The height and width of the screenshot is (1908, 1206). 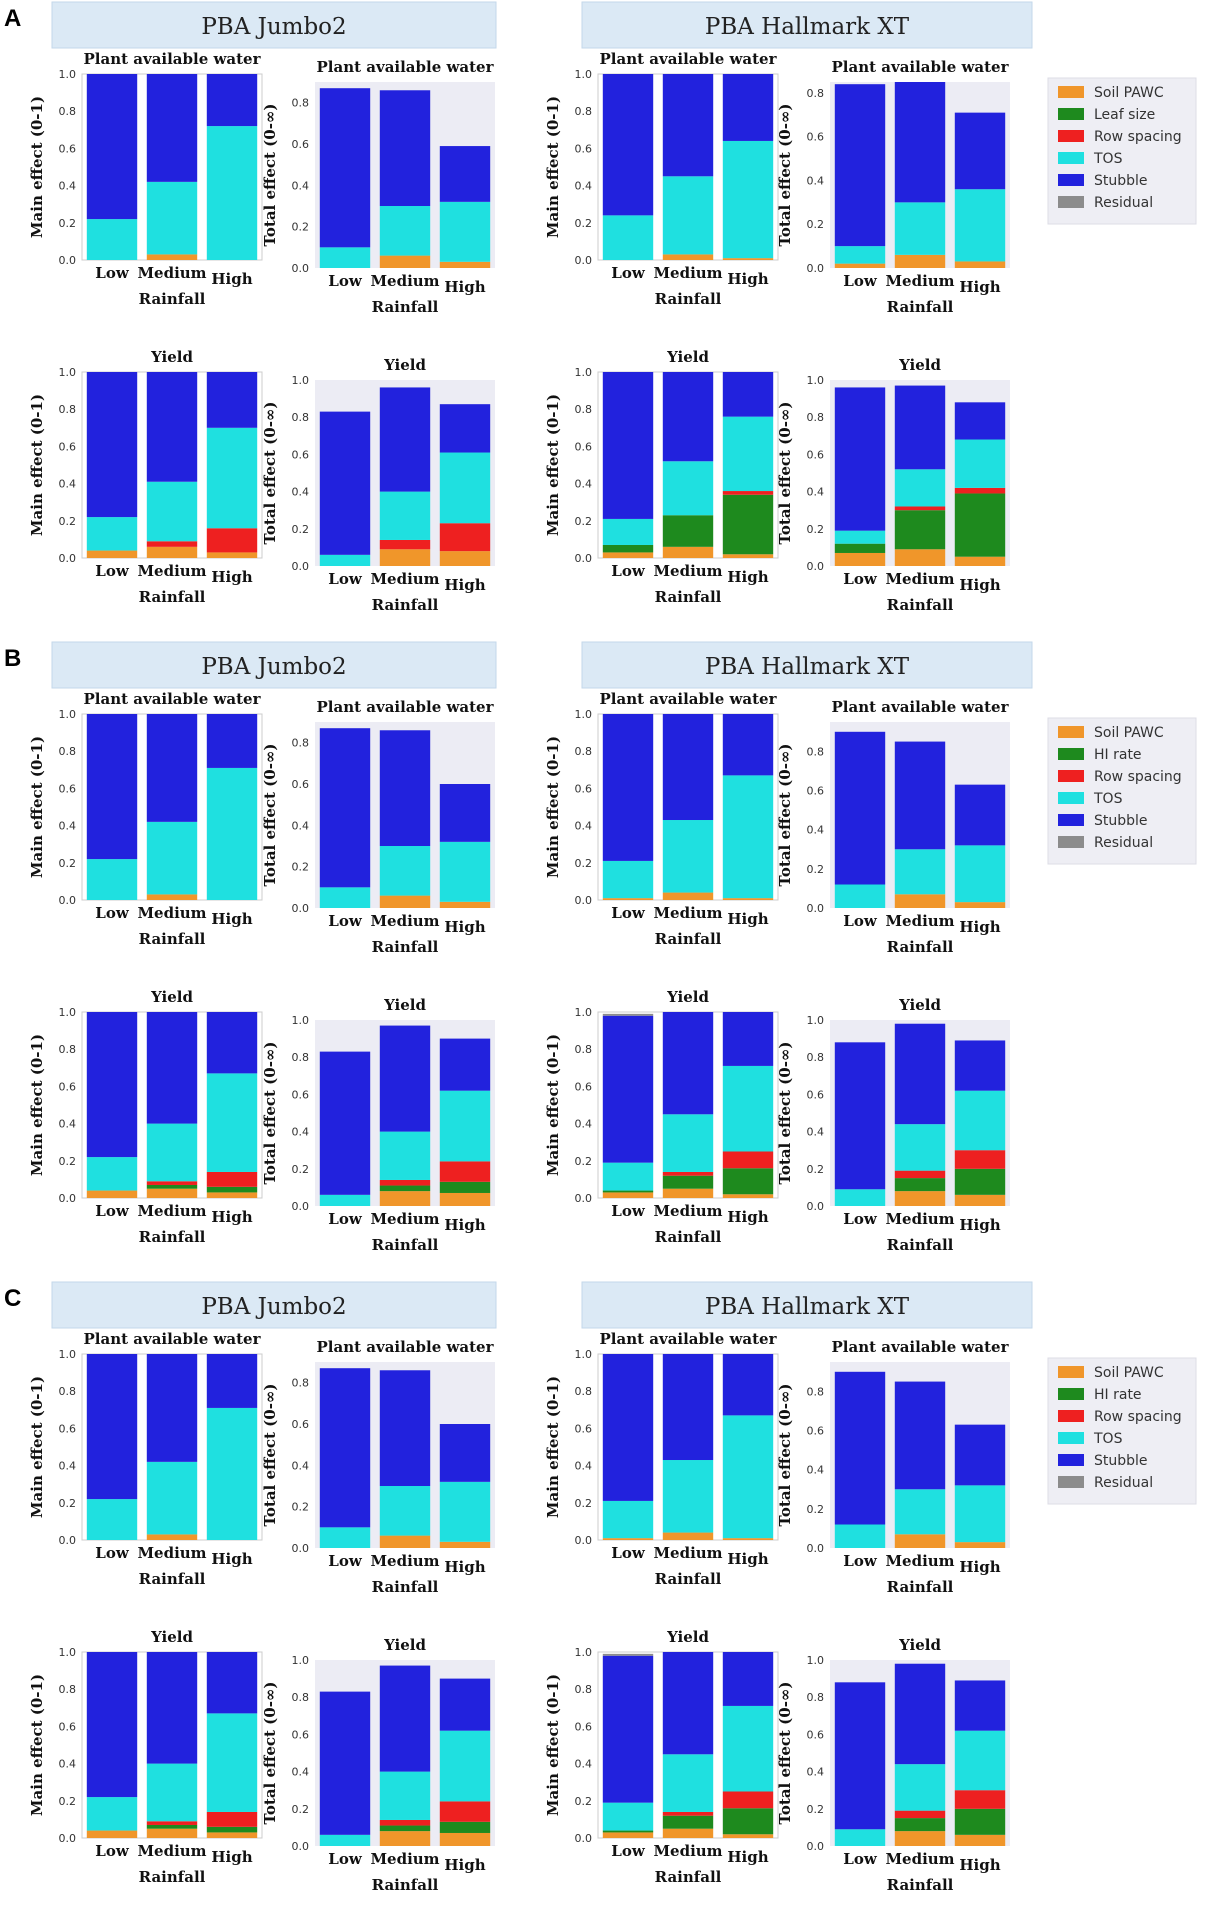 I want to click on cultivar-title-right: PBA Hallmark XT, so click(x=807, y=667).